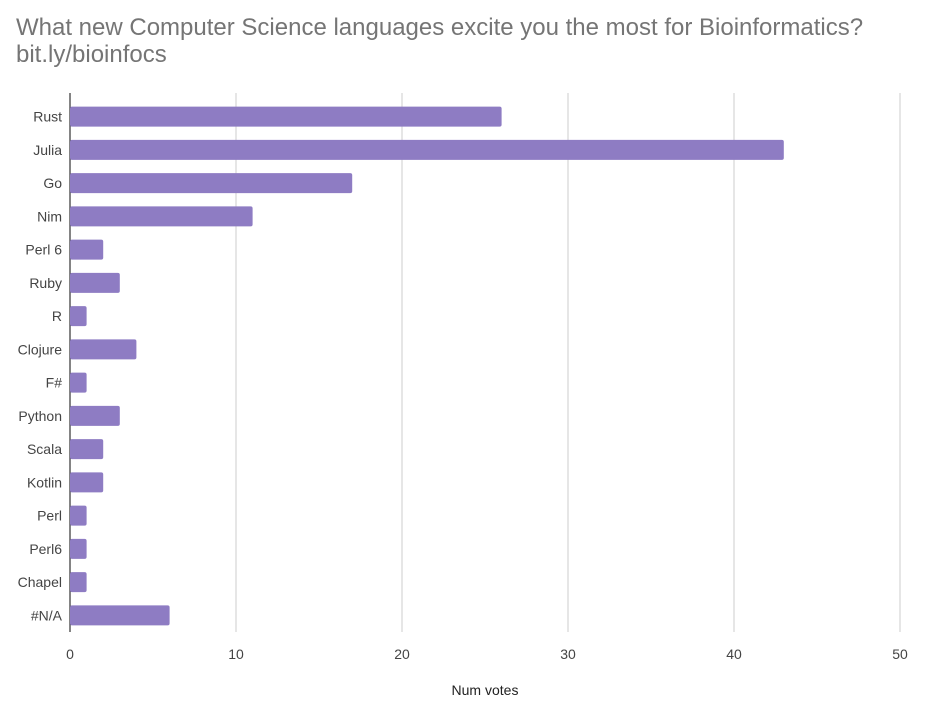  What do you see at coordinates (40, 416) in the screenshot?
I see `category-label: Python` at bounding box center [40, 416].